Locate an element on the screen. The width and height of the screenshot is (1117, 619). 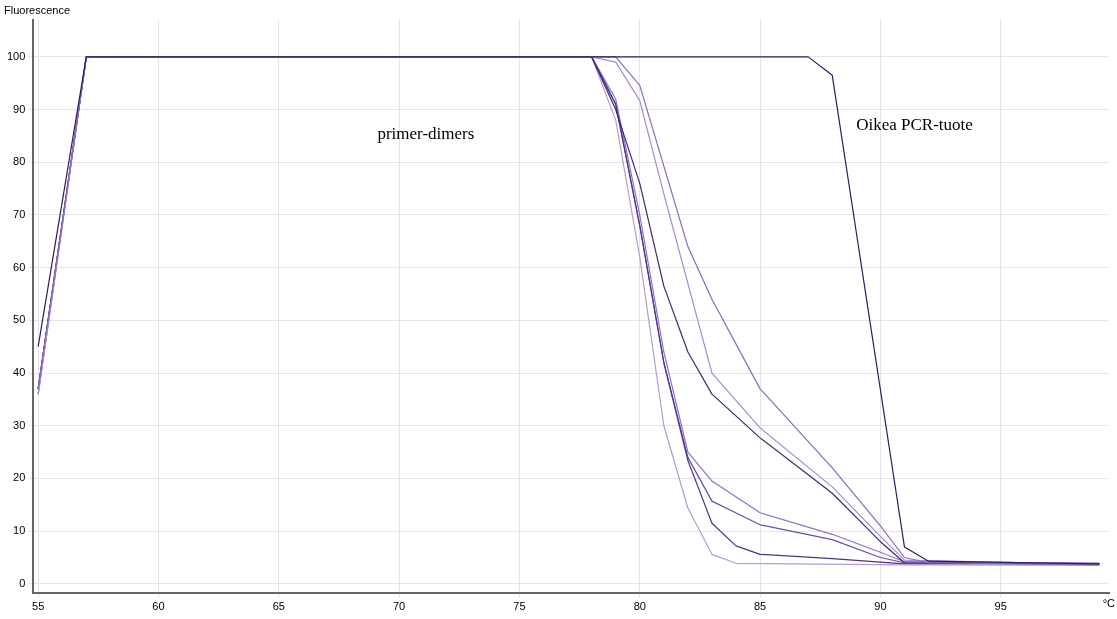
y-tick-label: 80 is located at coordinates (19, 161).